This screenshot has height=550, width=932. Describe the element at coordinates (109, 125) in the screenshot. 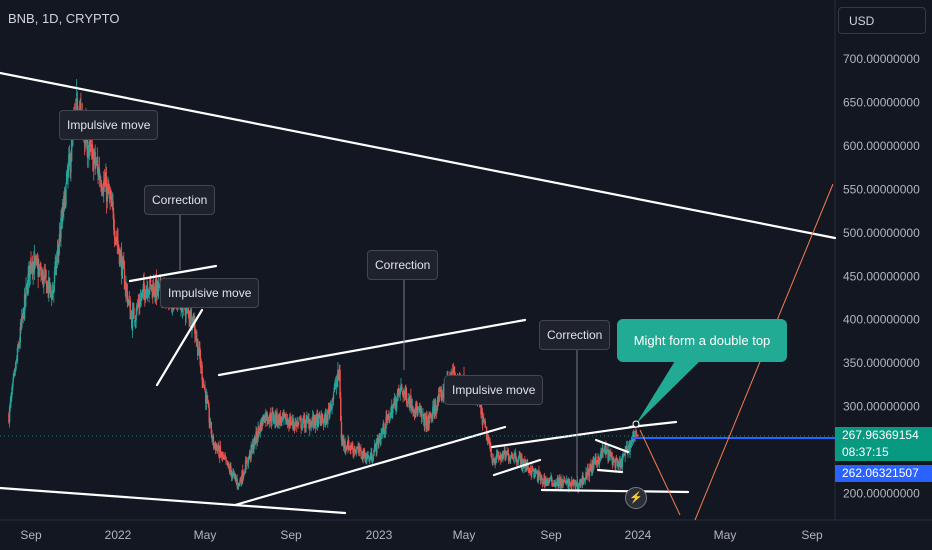

I see `annotation-impulsive-move-1: Impulsive move` at that location.